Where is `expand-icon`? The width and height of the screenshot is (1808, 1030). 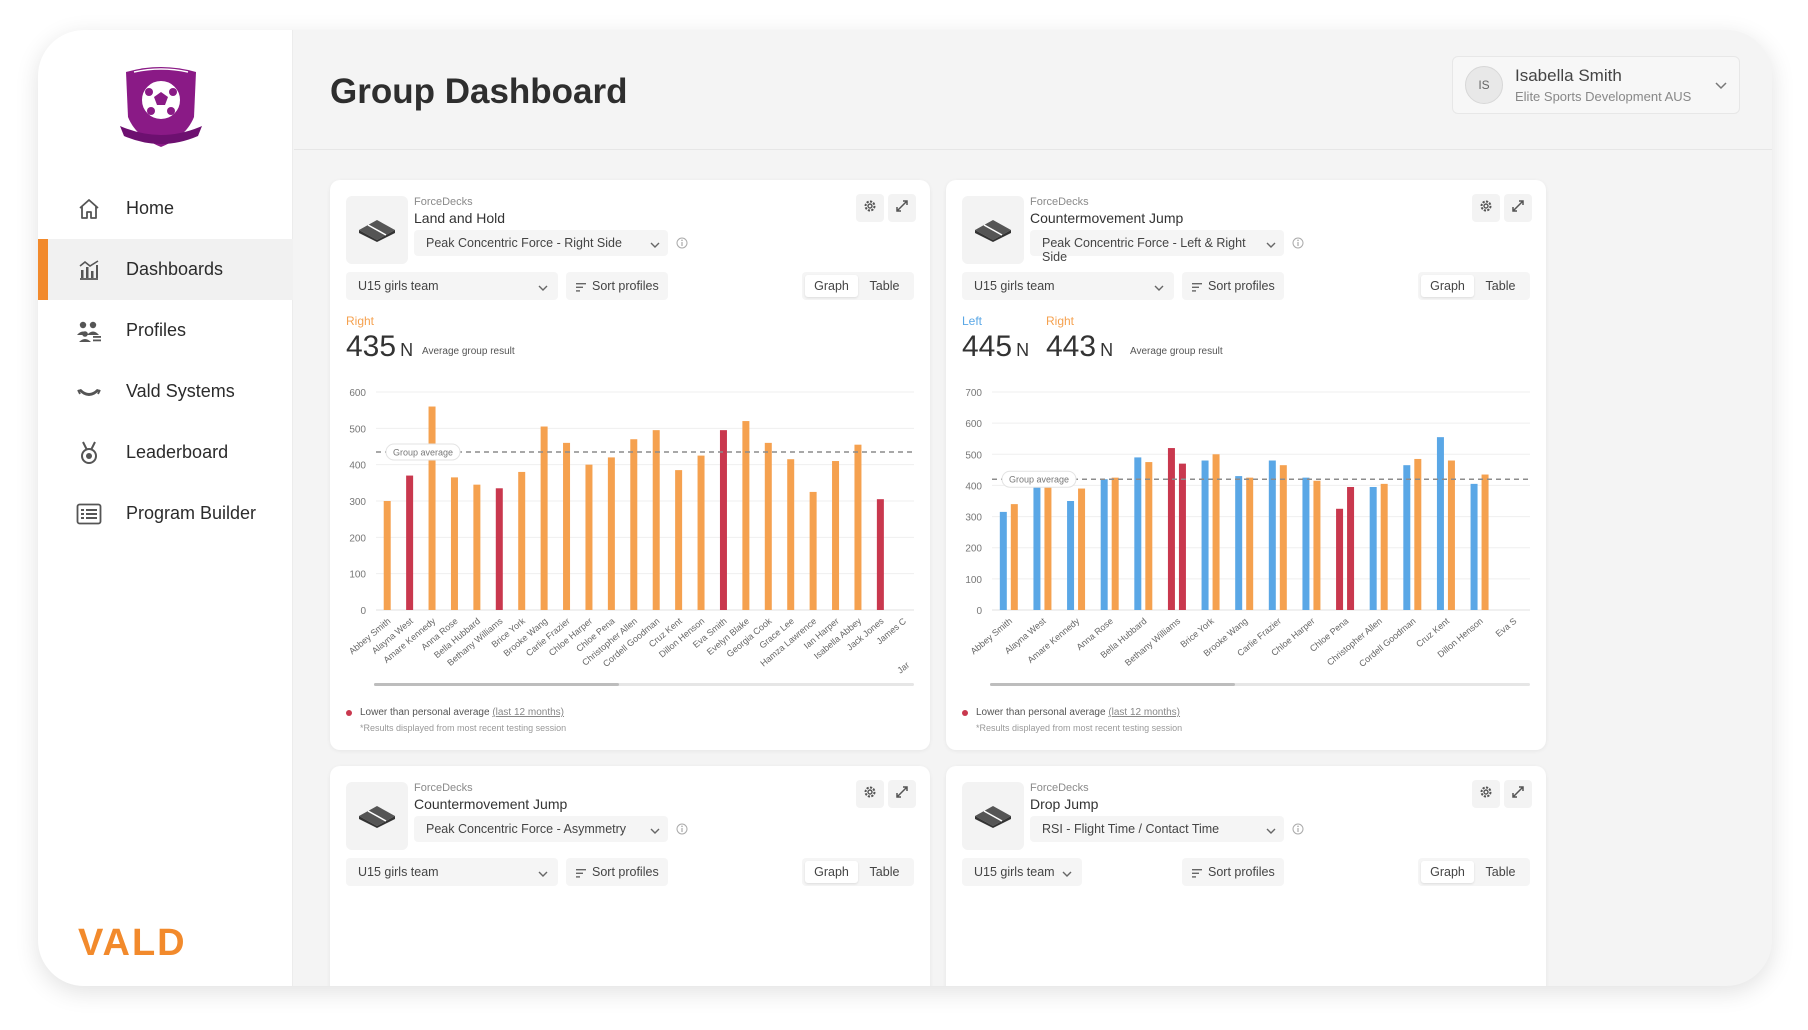
expand-icon is located at coordinates (902, 208).